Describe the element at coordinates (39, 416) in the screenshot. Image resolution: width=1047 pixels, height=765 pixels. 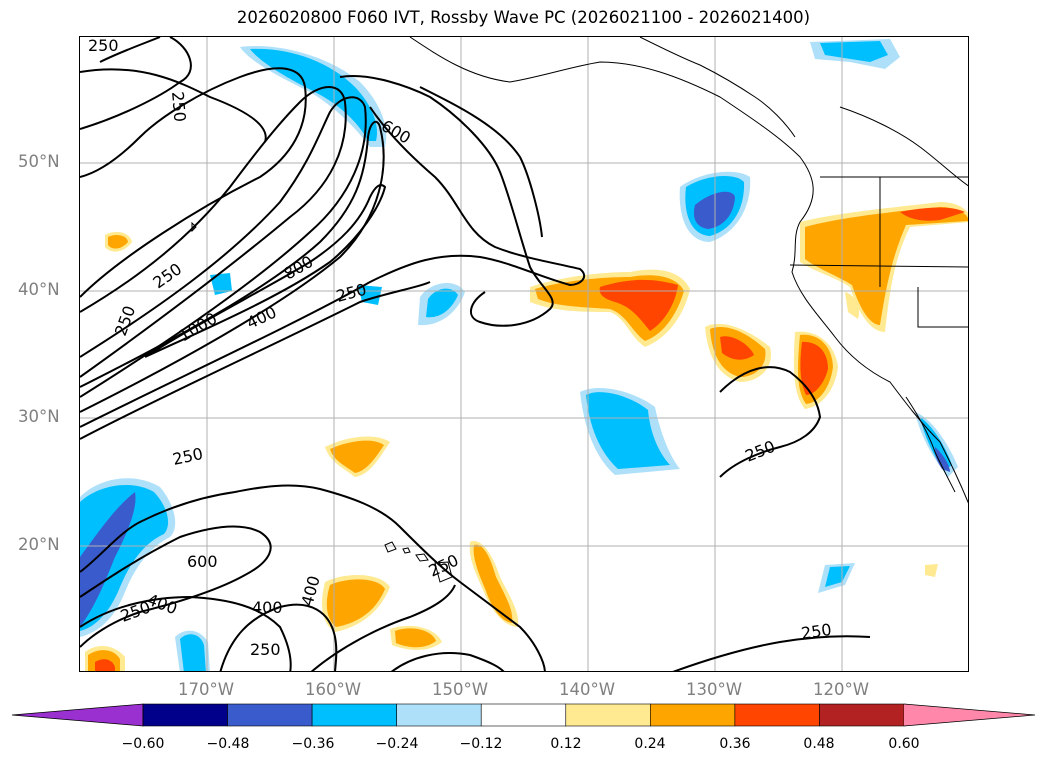
I see `lat-label-30n: 30°N` at that location.